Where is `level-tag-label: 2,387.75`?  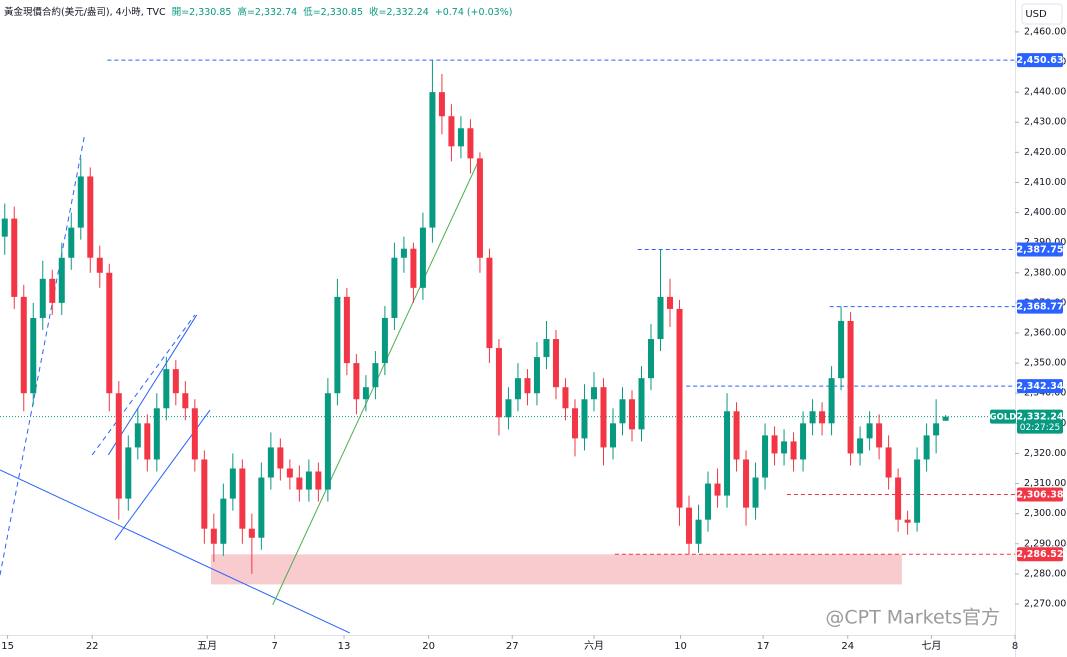 level-tag-label: 2,387.75 is located at coordinates (1040, 249).